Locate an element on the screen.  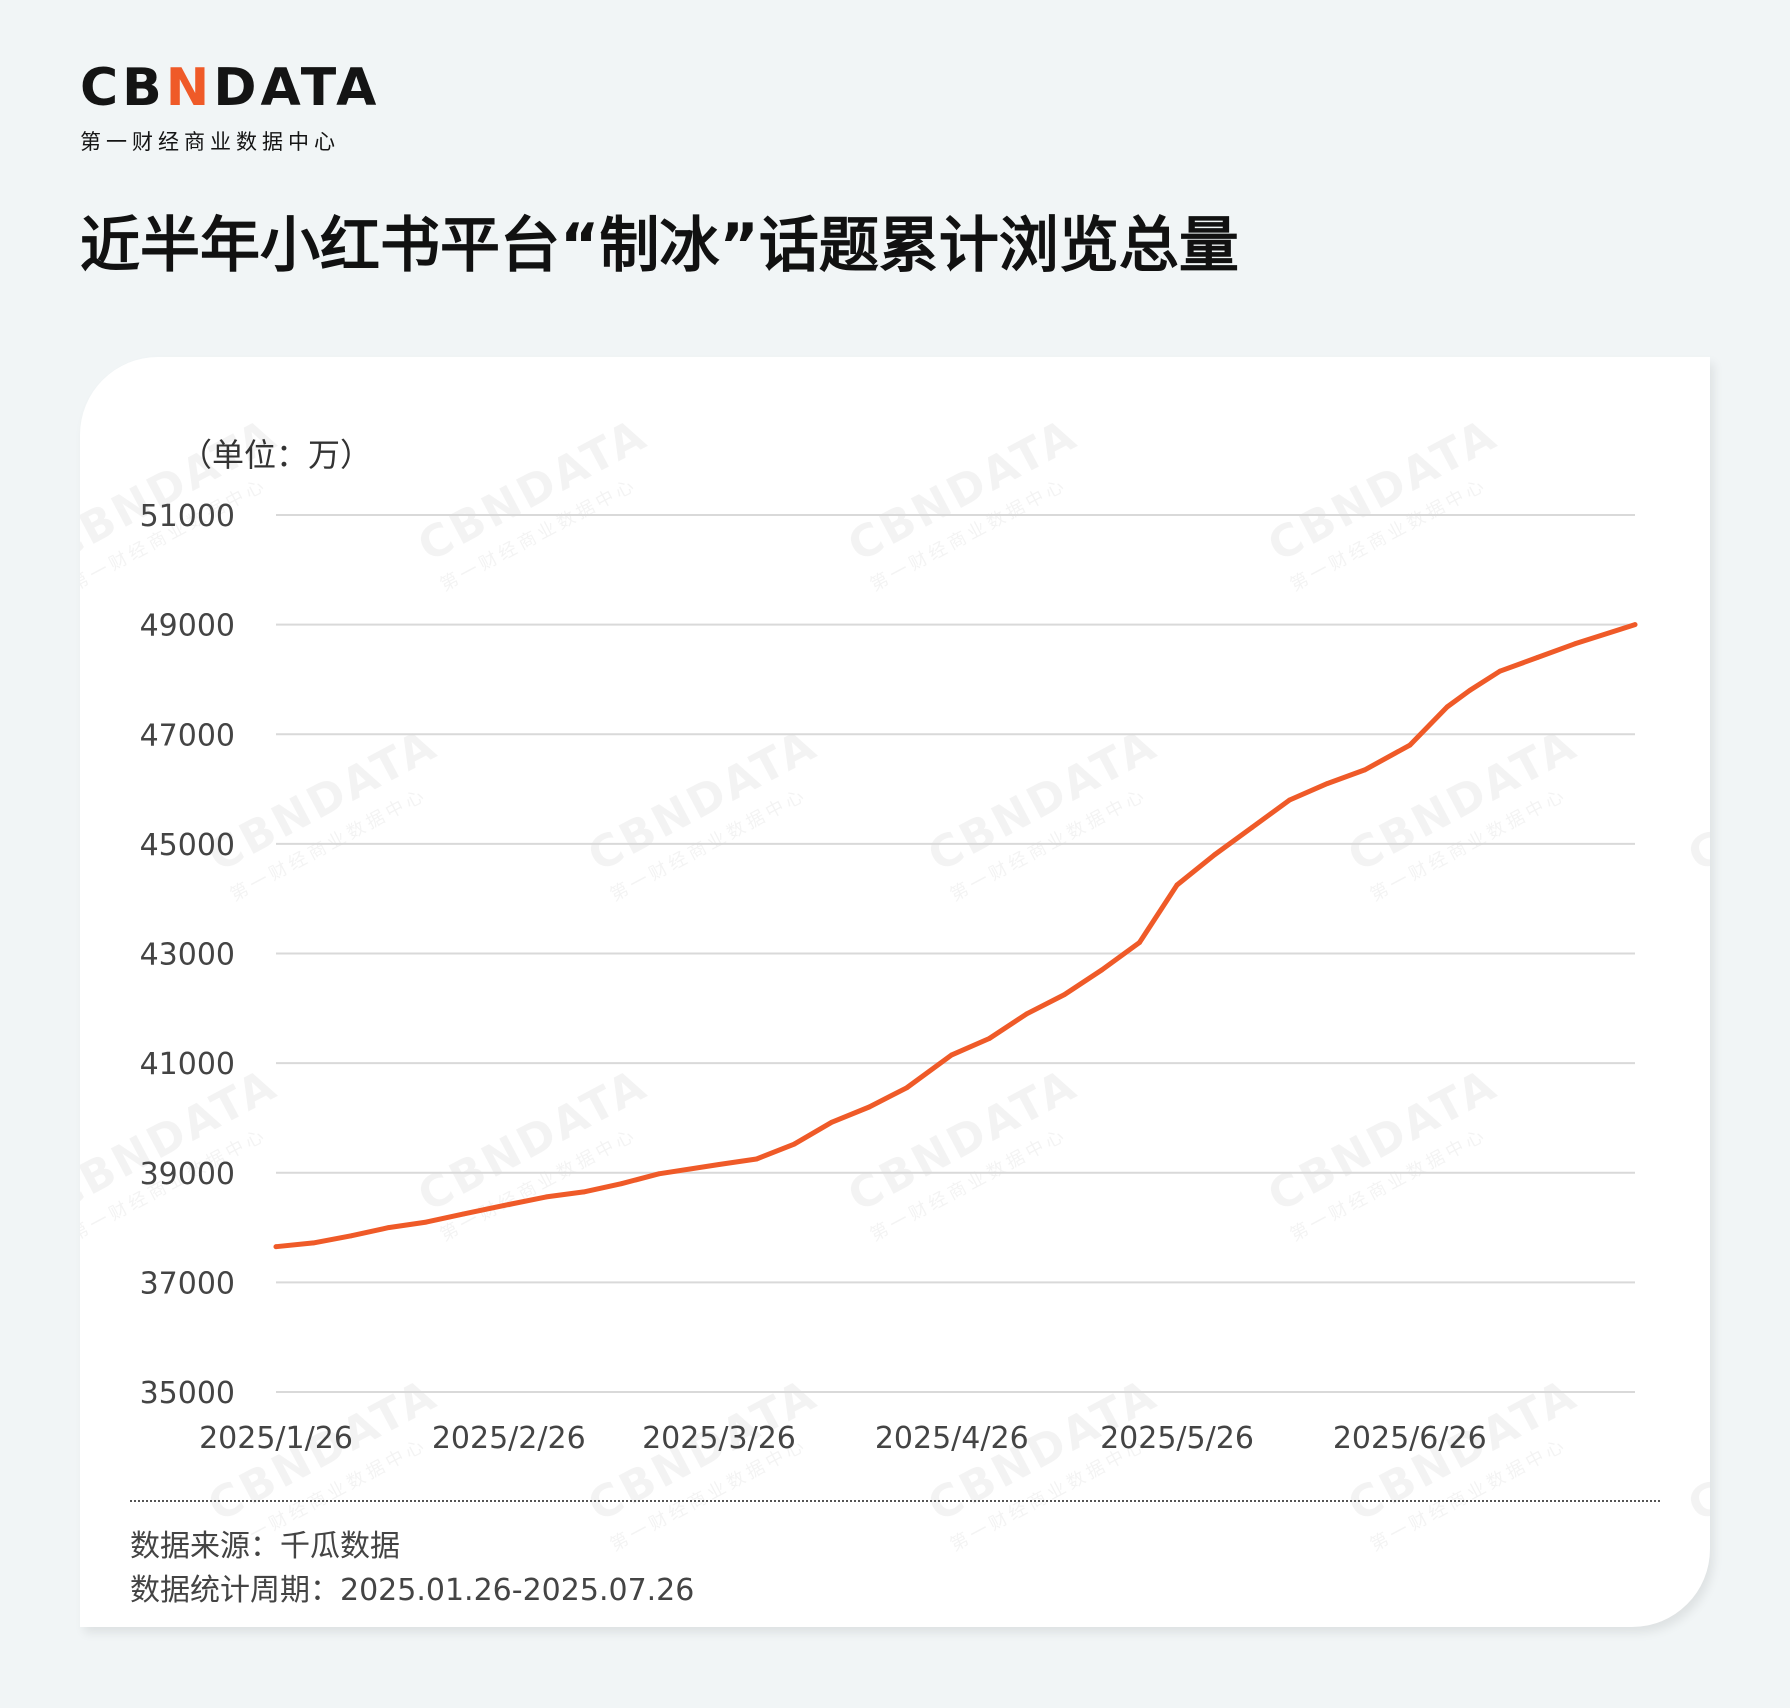
y-tick-label: 47000 is located at coordinates (187, 735).